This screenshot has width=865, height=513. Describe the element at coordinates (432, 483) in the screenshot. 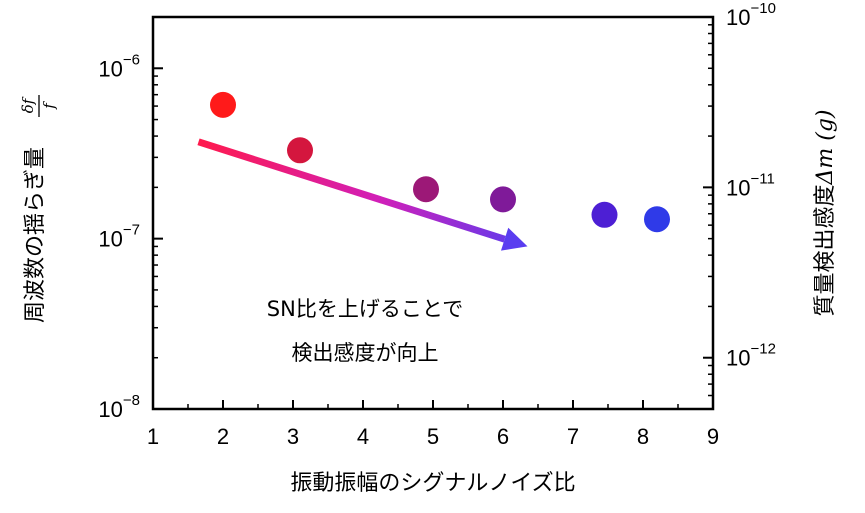

I see `x-axis-title: 振動振幅のシグナルノイズ比` at that location.